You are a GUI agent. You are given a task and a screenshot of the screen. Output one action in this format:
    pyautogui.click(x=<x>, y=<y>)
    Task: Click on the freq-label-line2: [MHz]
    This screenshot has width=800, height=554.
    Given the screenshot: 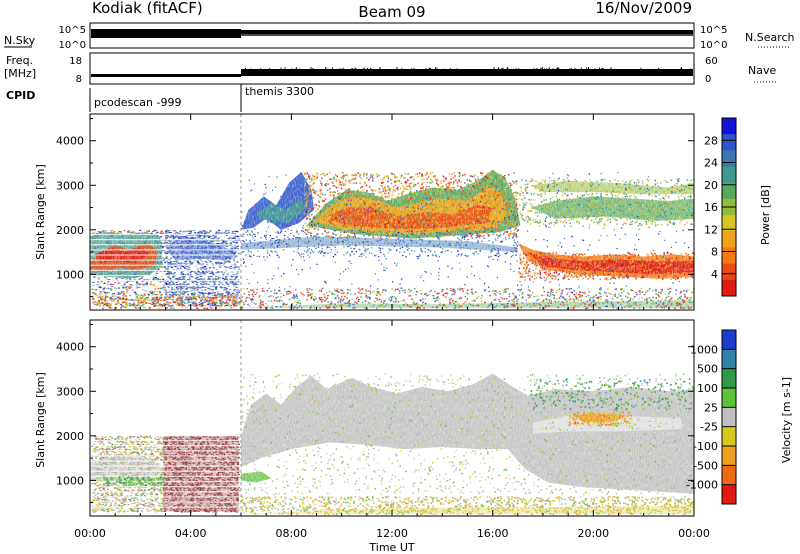 What is the action you would take?
    pyautogui.click(x=20, y=73)
    